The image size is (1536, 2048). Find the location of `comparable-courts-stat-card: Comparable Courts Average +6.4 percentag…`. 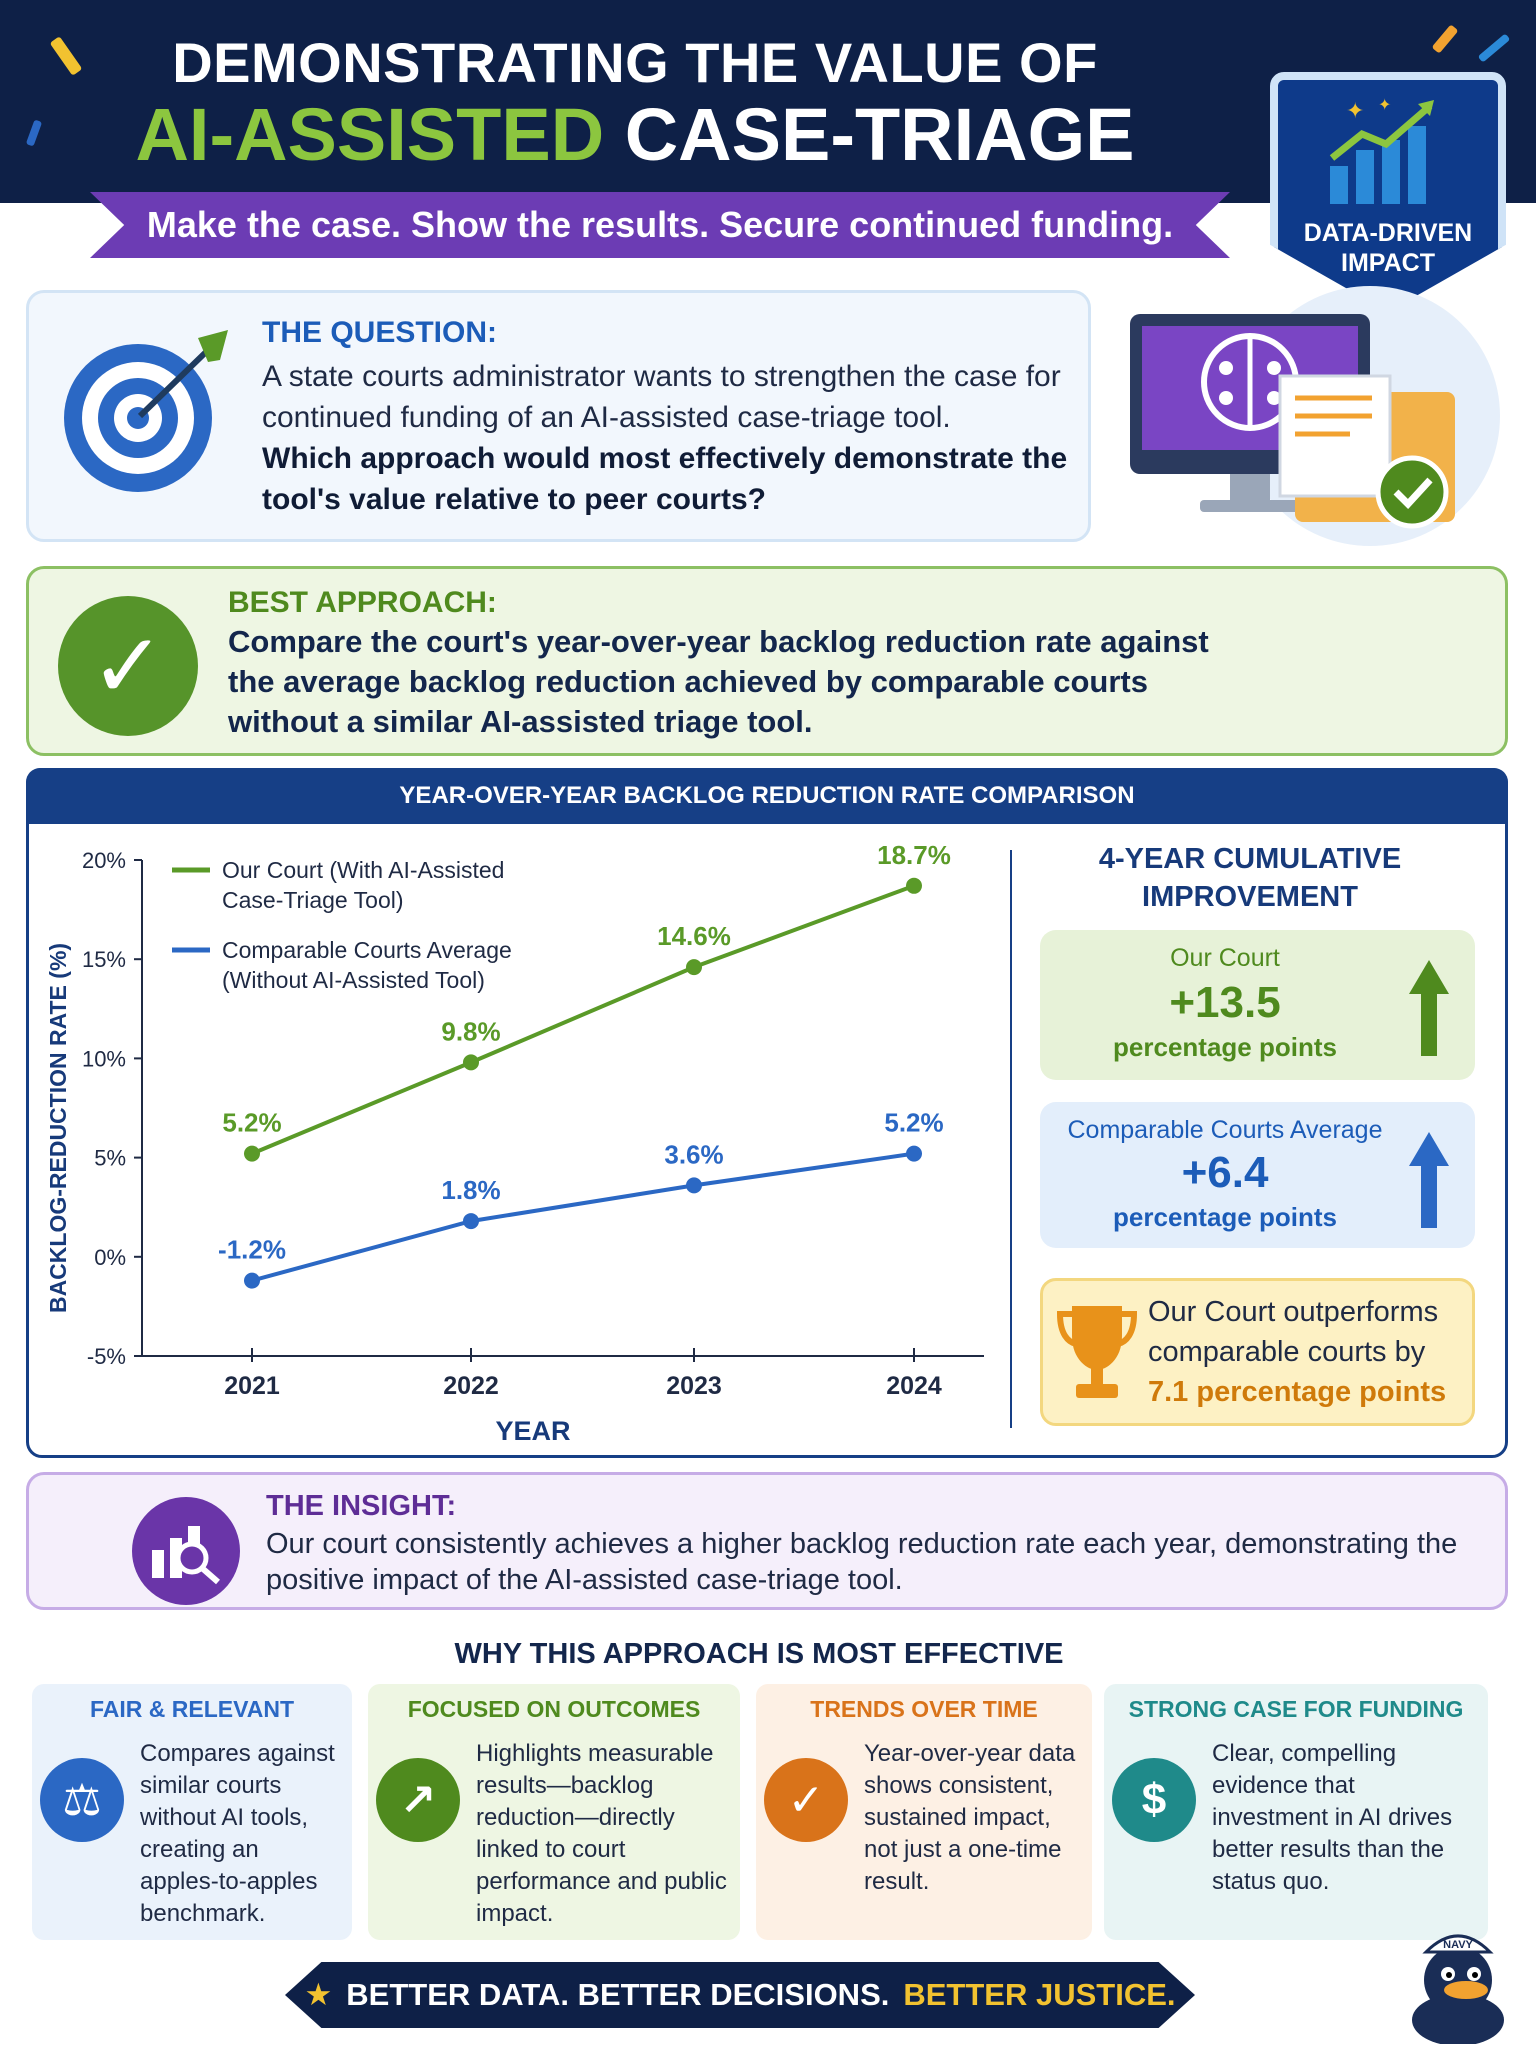

comparable-courts-stat-card: Comparable Courts Average +6.4 percentag… is located at coordinates (1257, 1175).